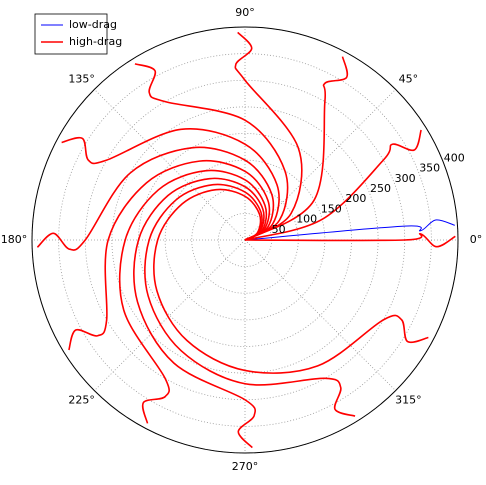  What do you see at coordinates (454, 157) in the screenshot?
I see `r-tick-label: 400` at bounding box center [454, 157].